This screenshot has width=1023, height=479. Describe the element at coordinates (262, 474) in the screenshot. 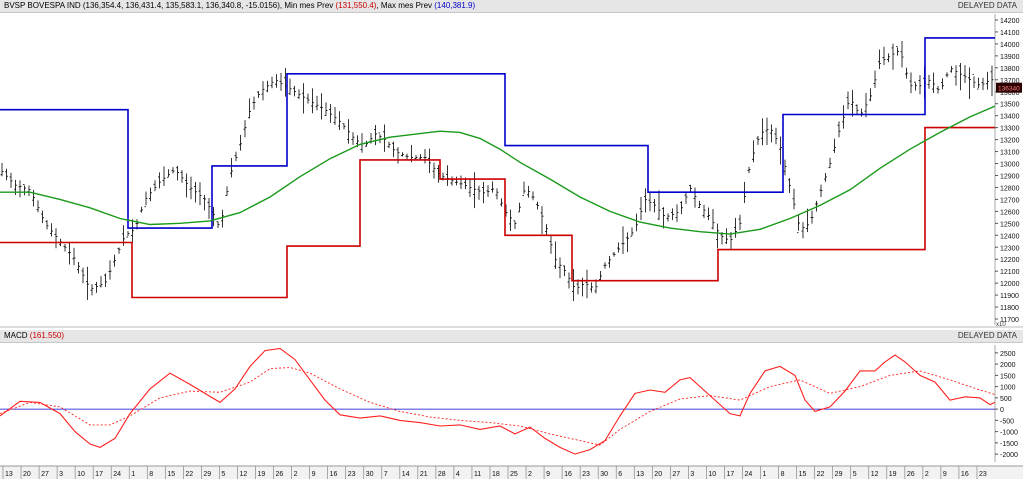

I see `date-tick-label: 19` at that location.